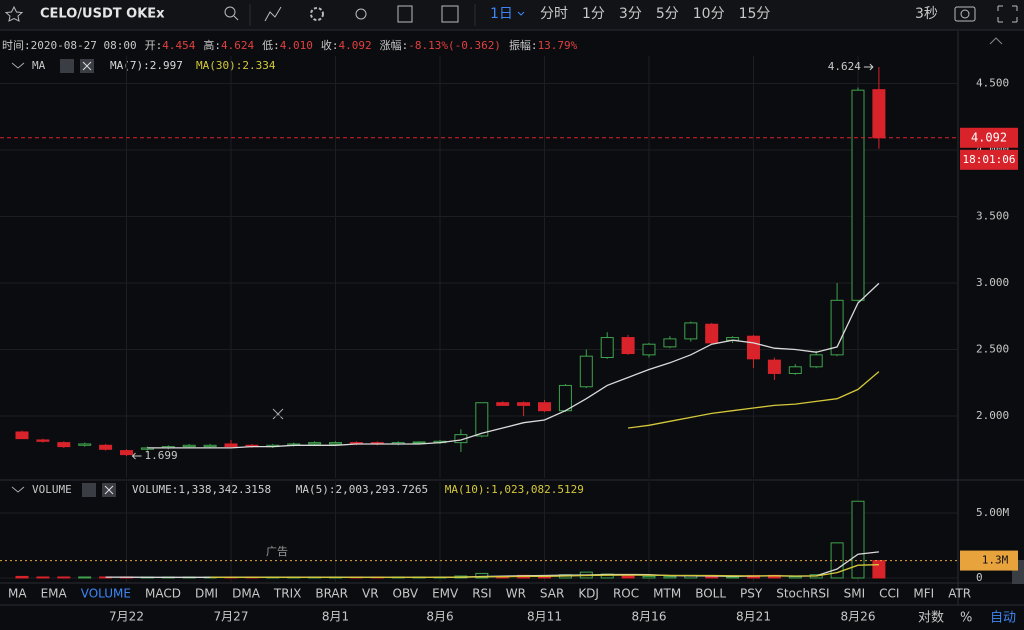  What do you see at coordinates (212, 45) in the screenshot?
I see `info-label: 高:` at bounding box center [212, 45].